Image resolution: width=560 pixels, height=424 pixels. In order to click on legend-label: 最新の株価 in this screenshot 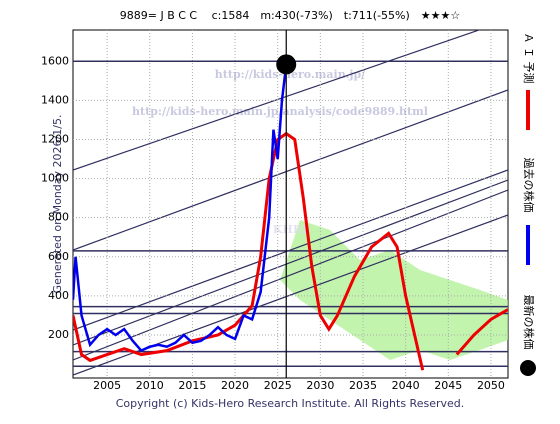, I will do `click(529, 322)`.